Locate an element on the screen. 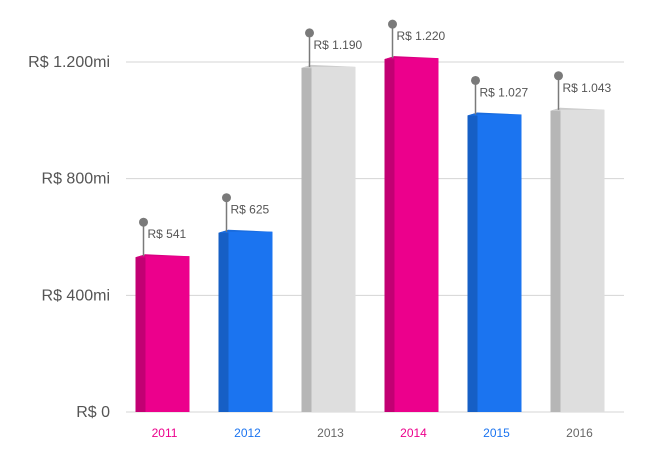 This screenshot has width=661, height=457. x-tick-label: 2016 is located at coordinates (579, 433).